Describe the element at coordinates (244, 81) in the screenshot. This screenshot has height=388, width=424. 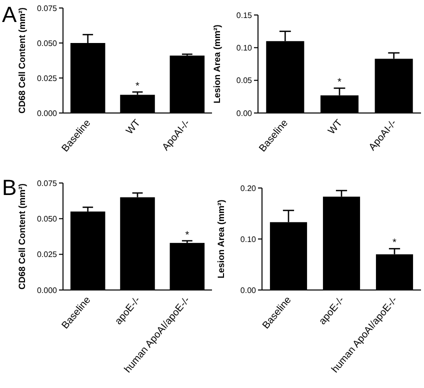
I see `y-tick-label: 0.05` at that location.